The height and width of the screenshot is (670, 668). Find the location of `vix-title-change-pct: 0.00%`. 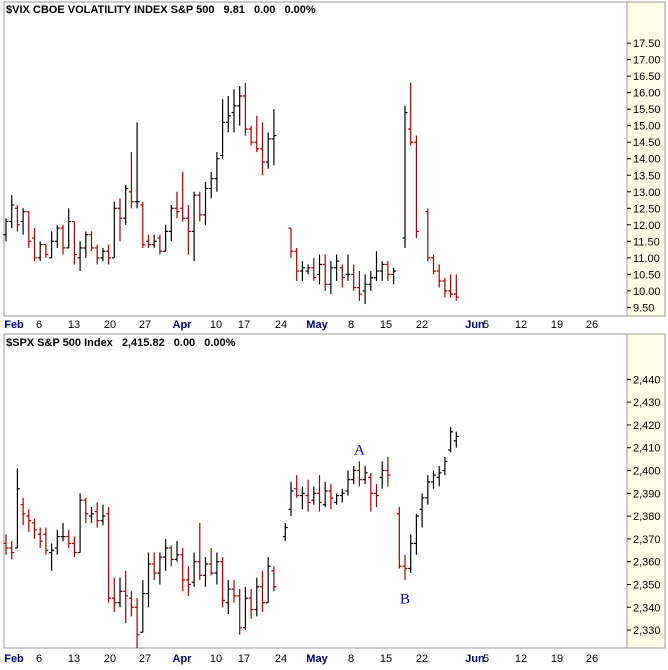

vix-title-change-pct: 0.00% is located at coordinates (299, 10).